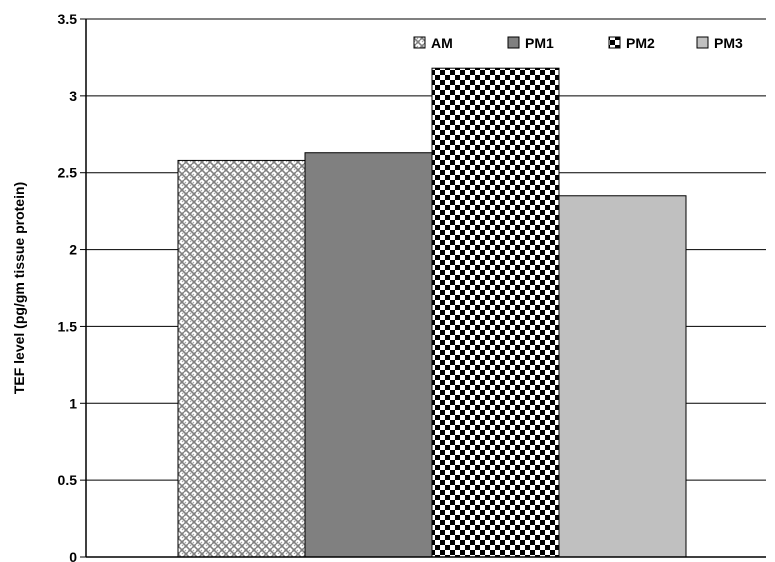  What do you see at coordinates (728, 43) in the screenshot?
I see `legend-label-pm3: PM3` at bounding box center [728, 43].